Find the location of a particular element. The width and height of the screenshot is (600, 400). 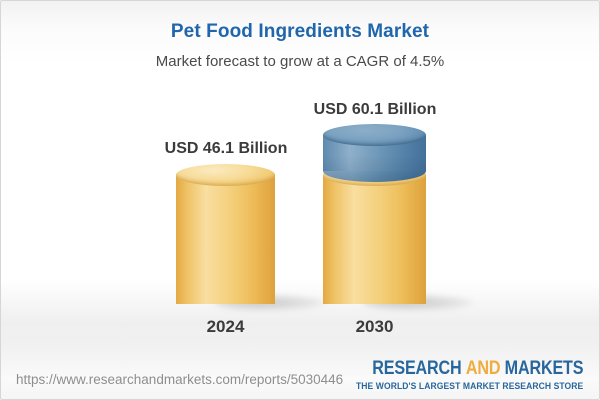

cylinder-2024-top-cap is located at coordinates (225, 175).